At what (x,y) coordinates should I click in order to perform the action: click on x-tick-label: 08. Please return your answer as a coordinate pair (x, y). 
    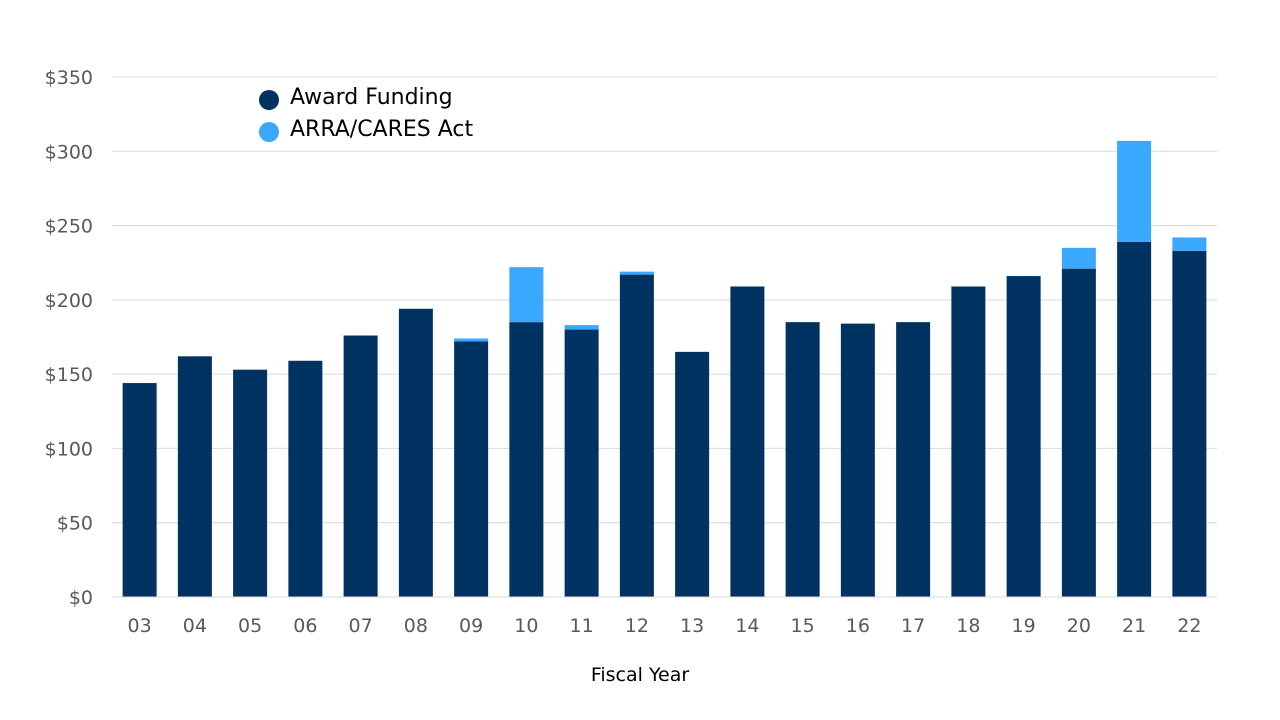
    Looking at the image, I should click on (416, 626).